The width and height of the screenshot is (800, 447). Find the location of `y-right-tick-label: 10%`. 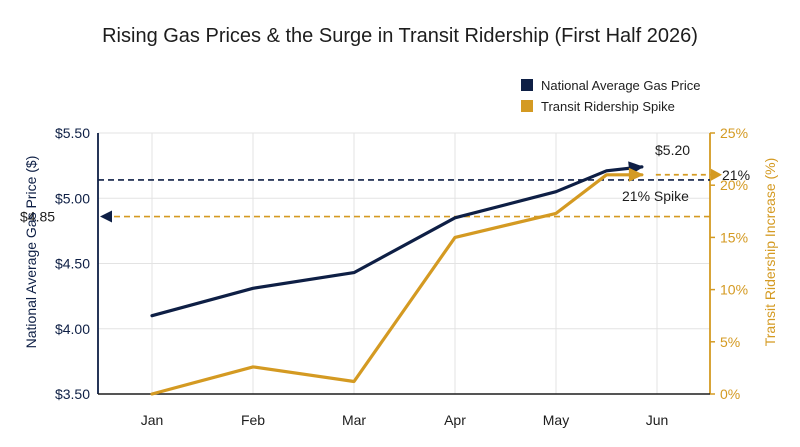

y-right-tick-label: 10% is located at coordinates (734, 290).